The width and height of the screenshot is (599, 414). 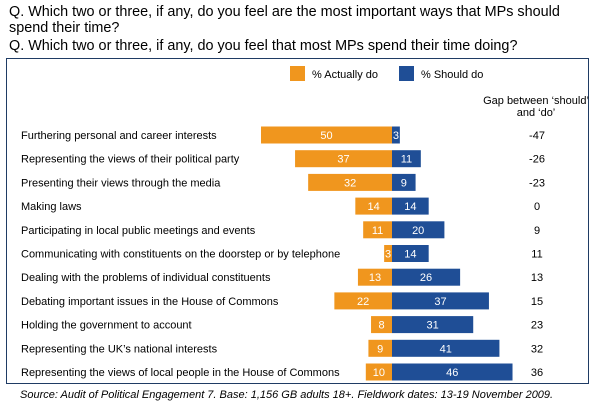 I want to click on bar-label-actually: 14, so click(x=374, y=207).